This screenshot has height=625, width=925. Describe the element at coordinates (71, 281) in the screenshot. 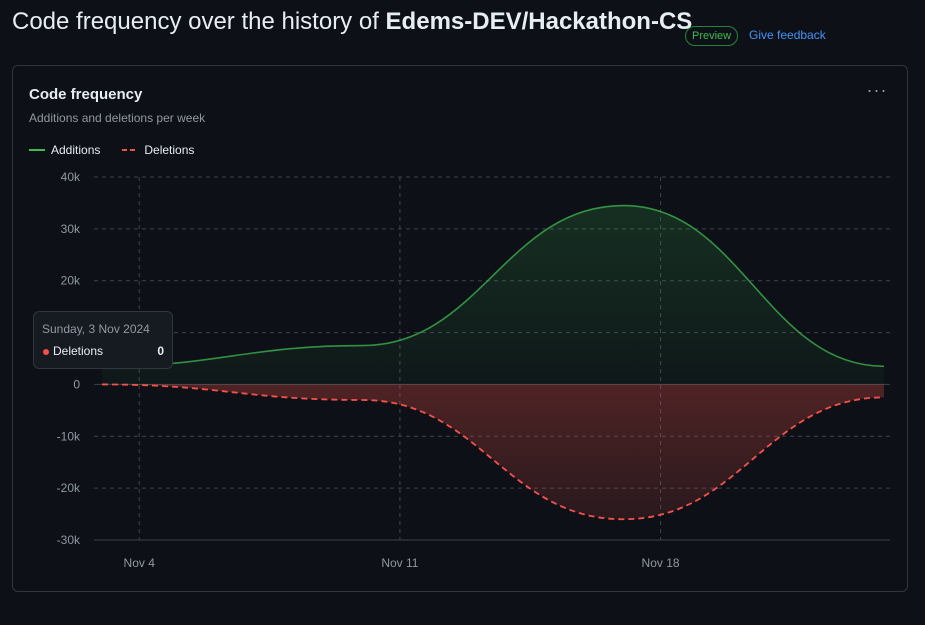

I see `y-tick-label: 20k` at that location.